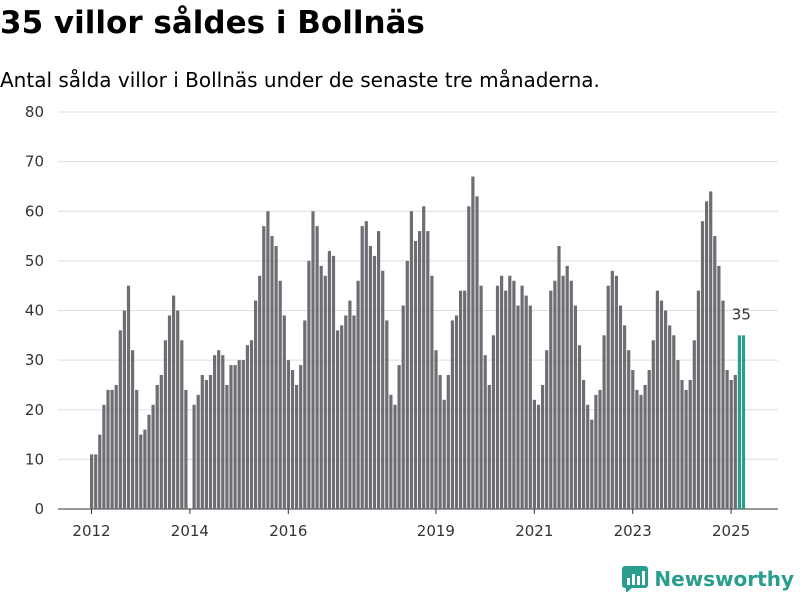 Image resolution: width=800 pixels, height=600 pixels. I want to click on x-tick-label: 2012, so click(91, 531).